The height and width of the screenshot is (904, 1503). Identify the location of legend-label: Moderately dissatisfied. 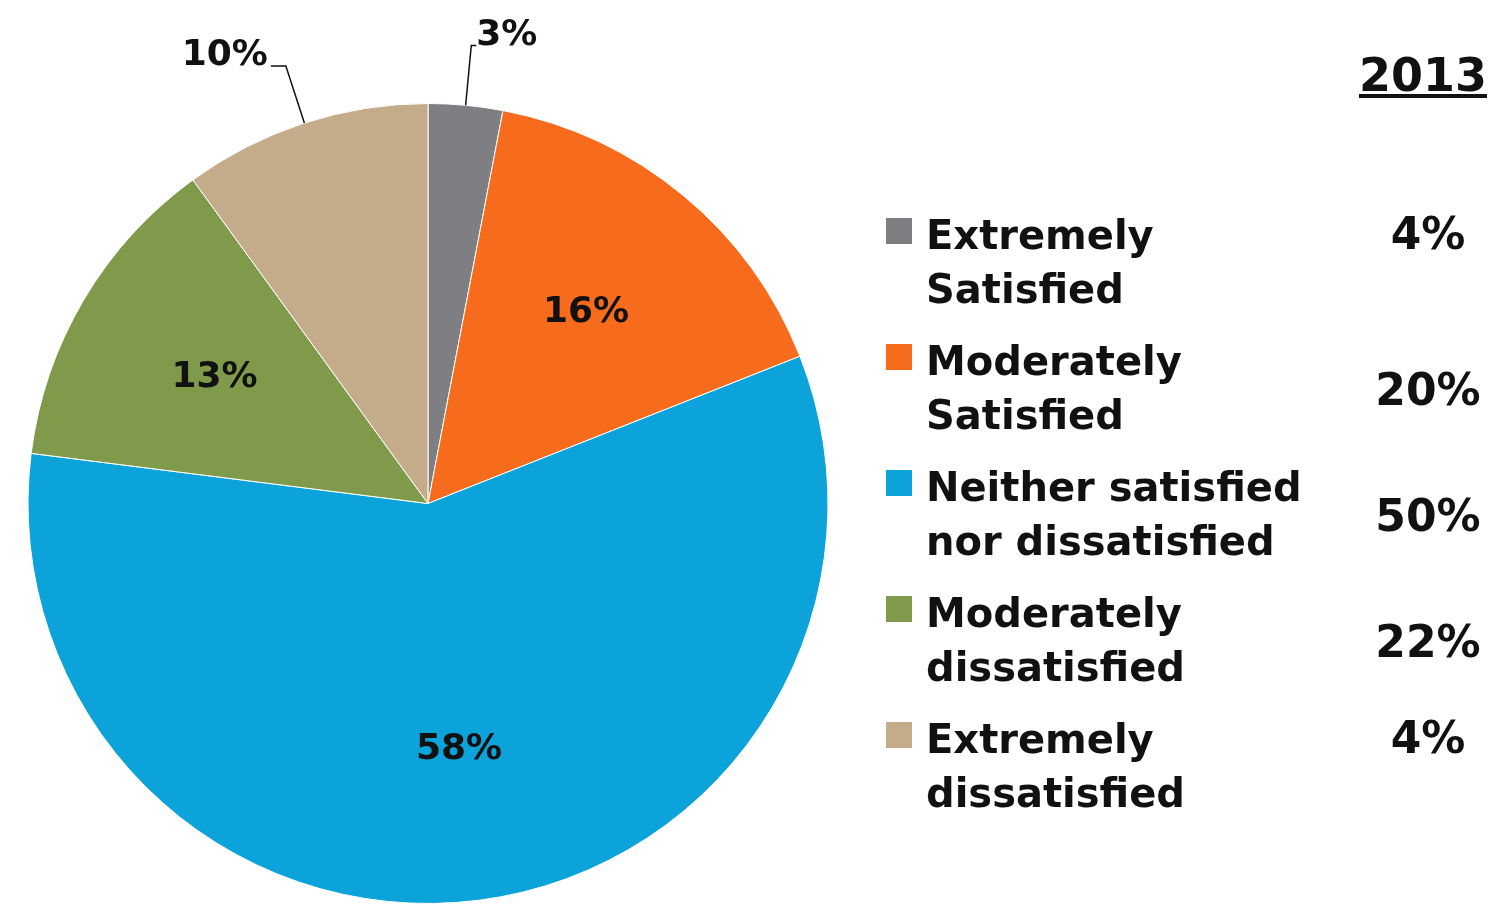
(1056, 640).